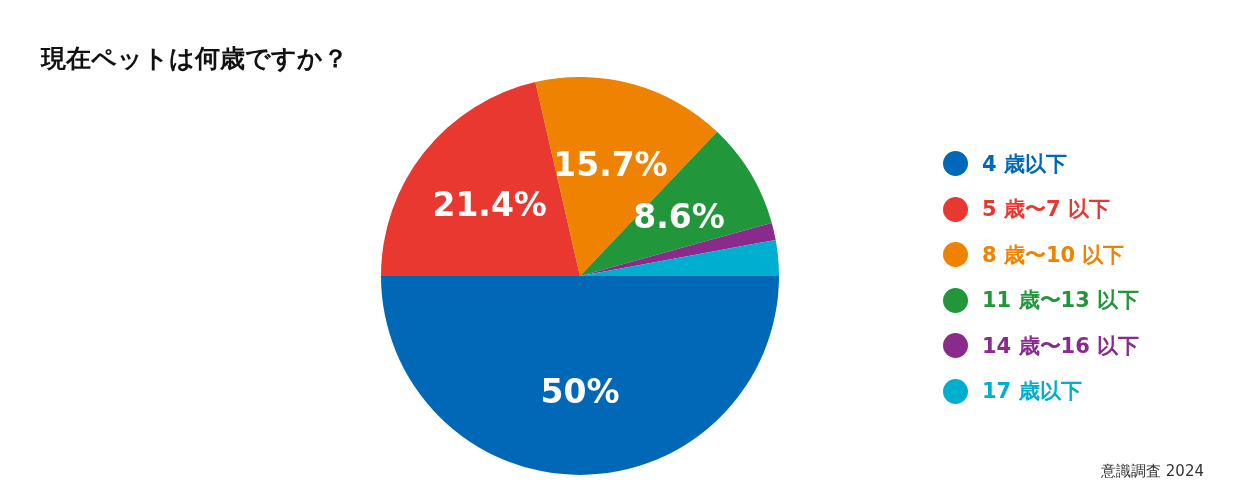 The height and width of the screenshot is (504, 1242). Describe the element at coordinates (1024, 164) in the screenshot. I see `legend-label: 4 歳以下` at that location.